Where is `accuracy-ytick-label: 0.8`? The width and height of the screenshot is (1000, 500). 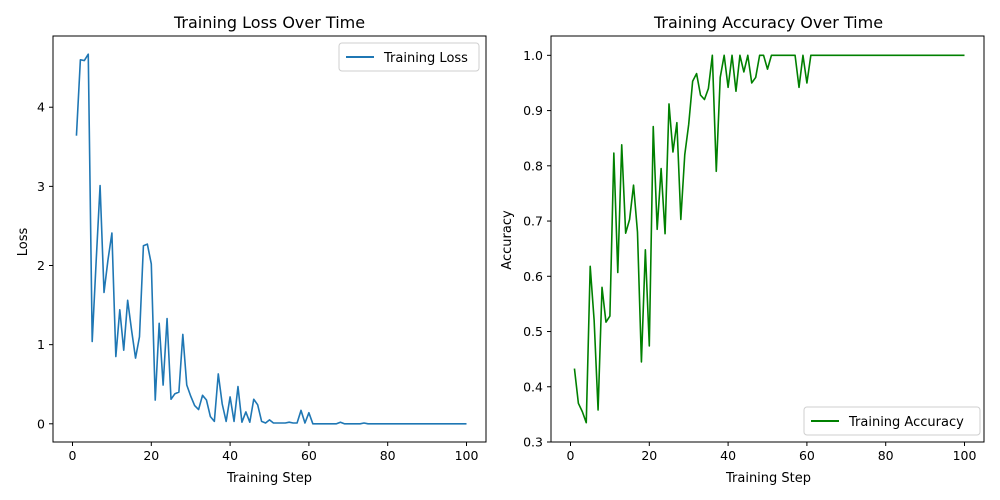 accuracy-ytick-label: 0.8 is located at coordinates (533, 165).